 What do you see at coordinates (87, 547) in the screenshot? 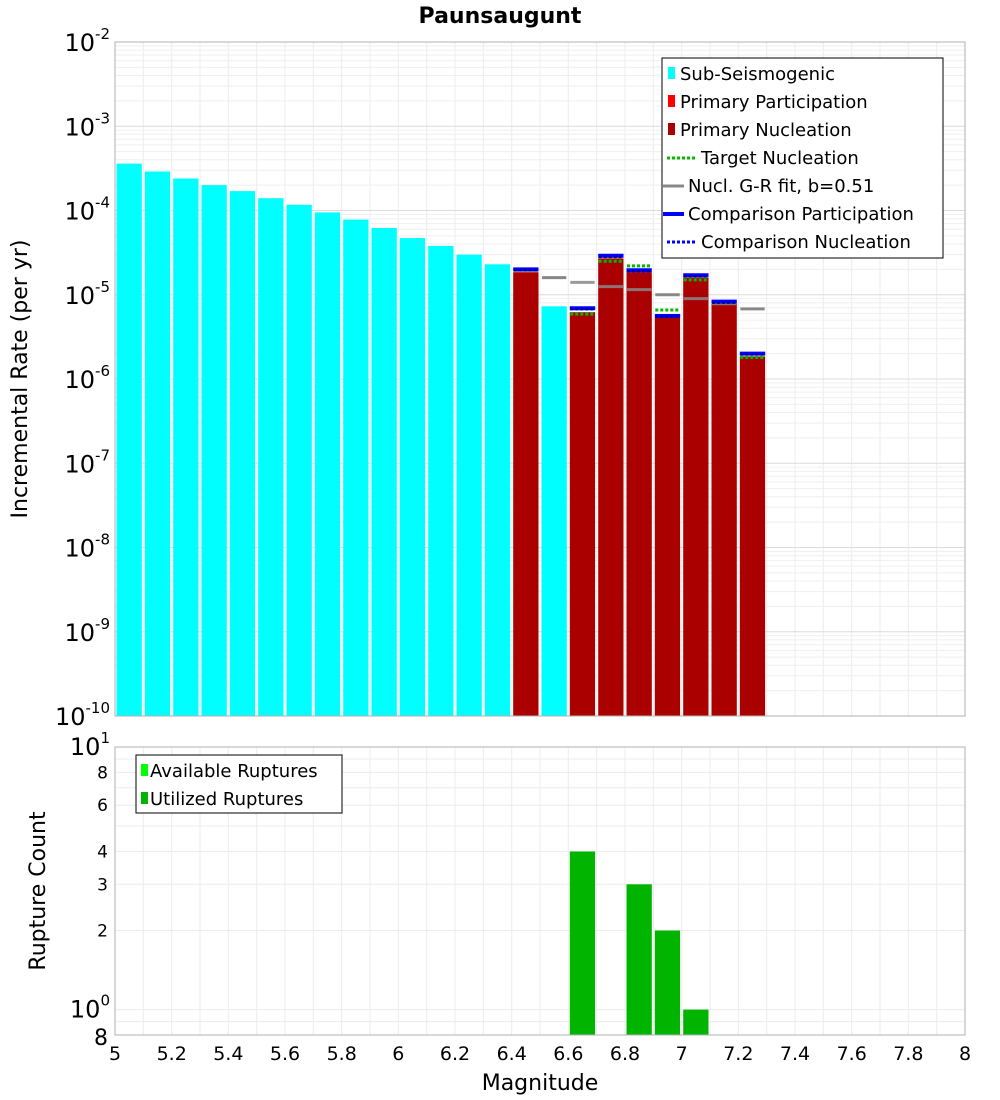
I see `y-tick-label: 10⁻⁸` at bounding box center [87, 547].